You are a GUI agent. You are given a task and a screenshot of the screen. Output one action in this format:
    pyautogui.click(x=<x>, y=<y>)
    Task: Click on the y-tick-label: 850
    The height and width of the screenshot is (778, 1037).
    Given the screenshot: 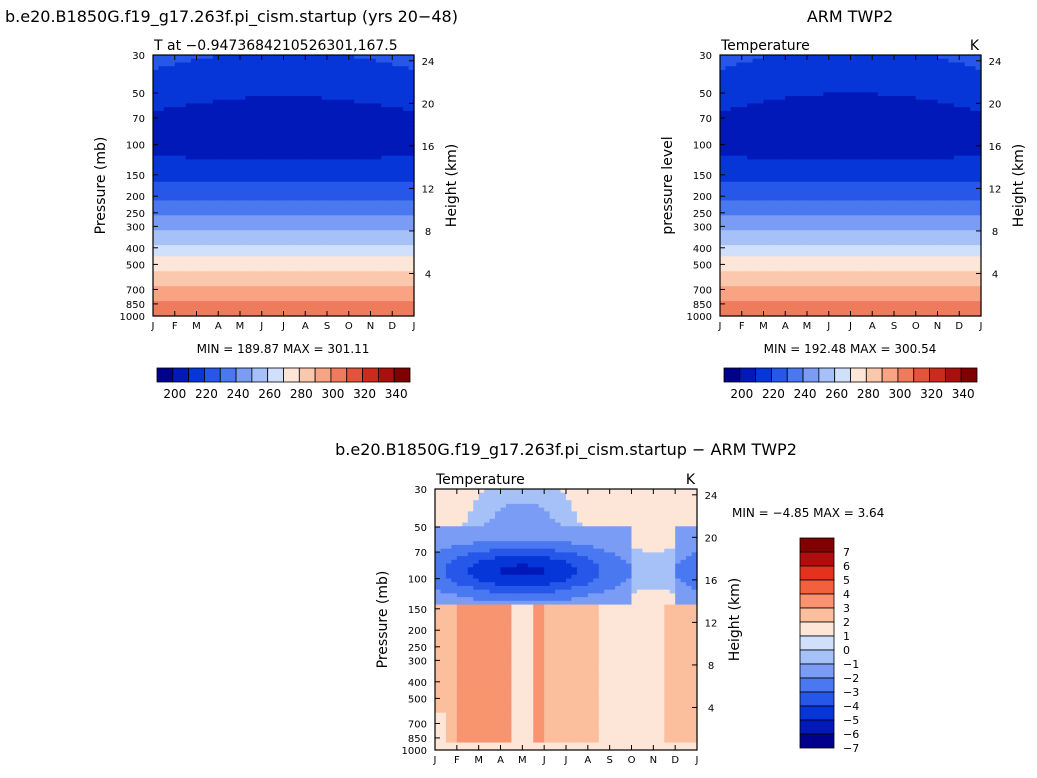 What is the action you would take?
    pyautogui.click(x=135, y=305)
    